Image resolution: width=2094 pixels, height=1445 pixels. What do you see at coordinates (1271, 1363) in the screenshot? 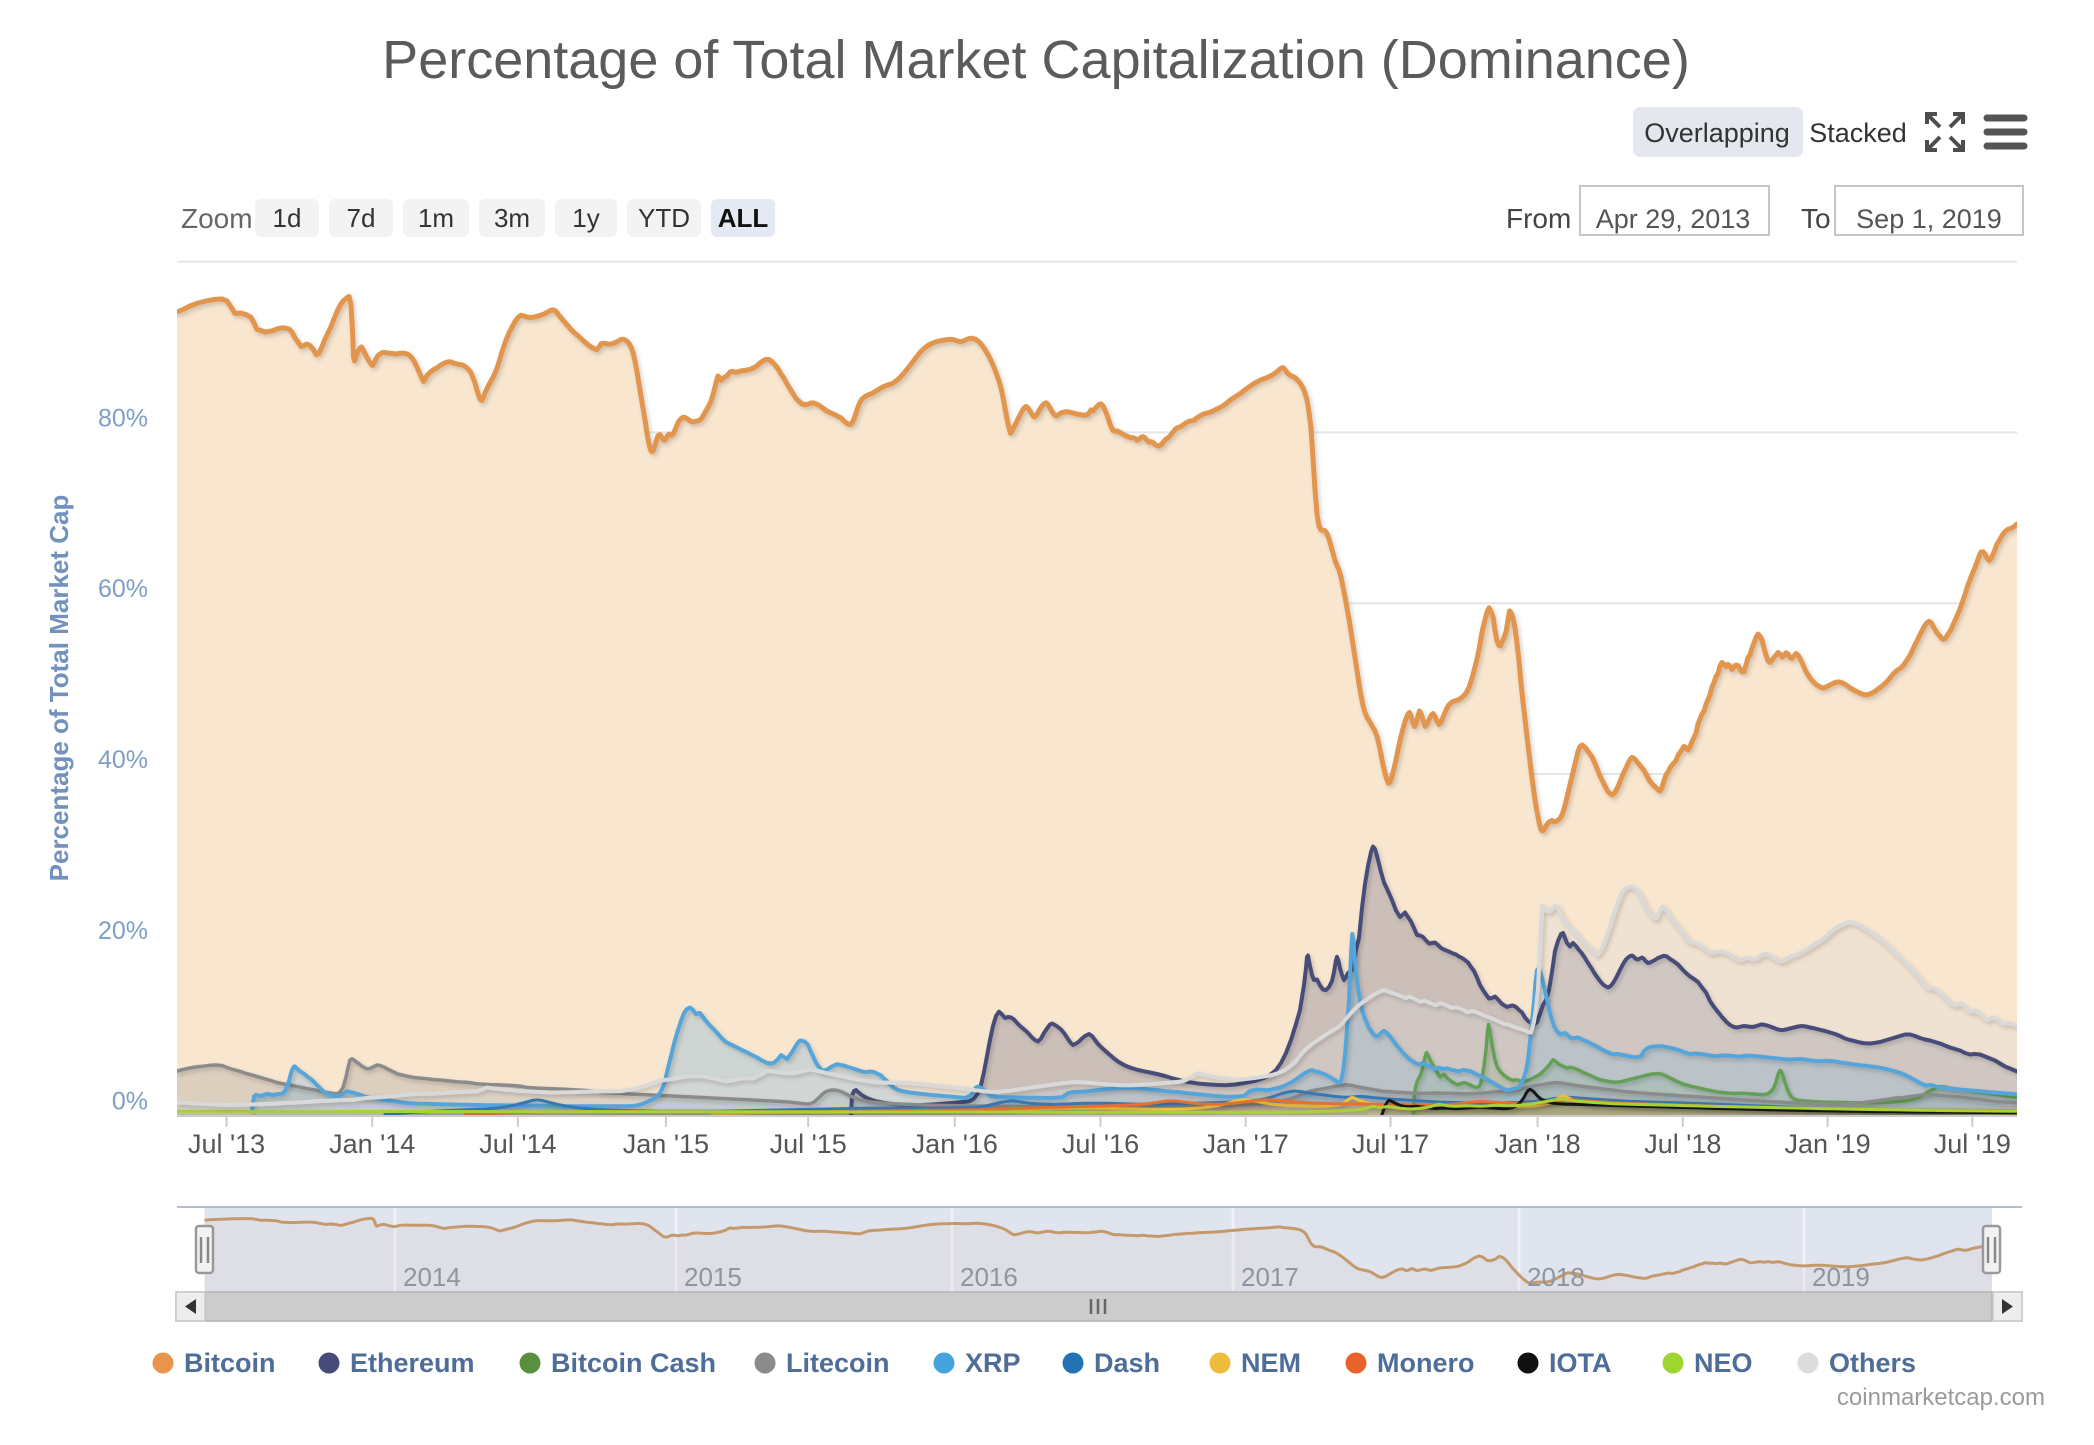
I see `svg-text: NEM` at bounding box center [1271, 1363].